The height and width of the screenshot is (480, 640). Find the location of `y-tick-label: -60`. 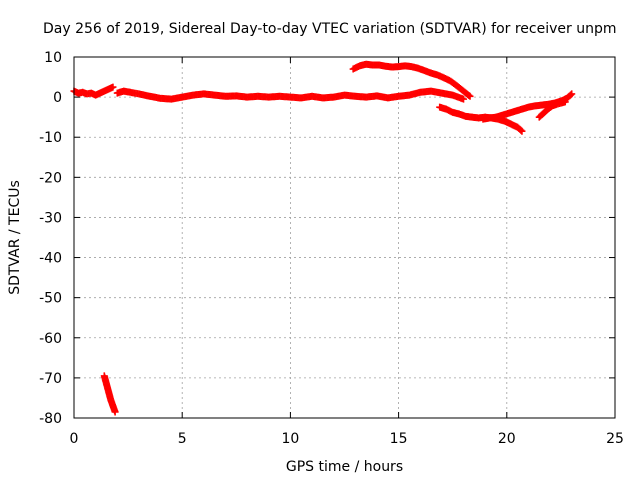

y-tick-label: -60 is located at coordinates (50, 339).